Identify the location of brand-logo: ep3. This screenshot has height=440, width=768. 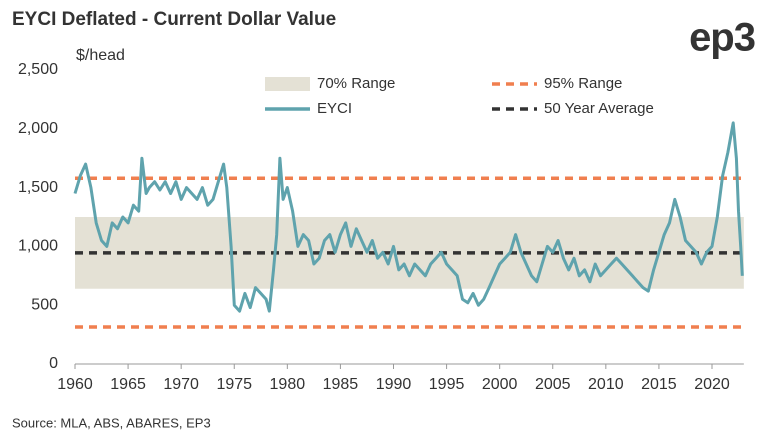
(722, 38).